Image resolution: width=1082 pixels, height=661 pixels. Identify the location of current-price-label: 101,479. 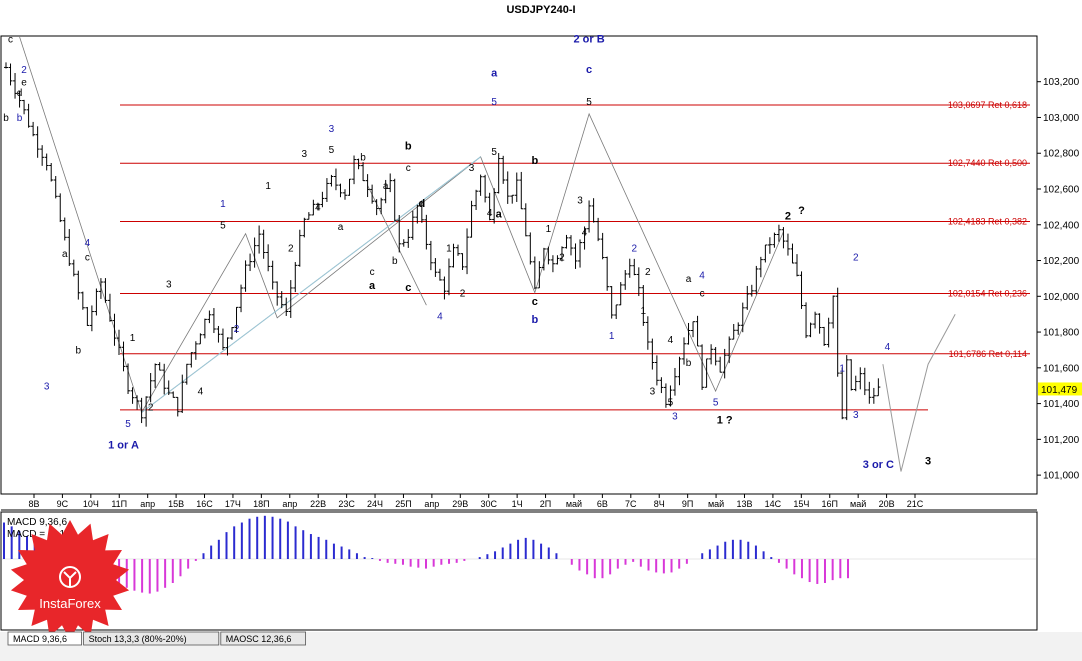
(1059, 390).